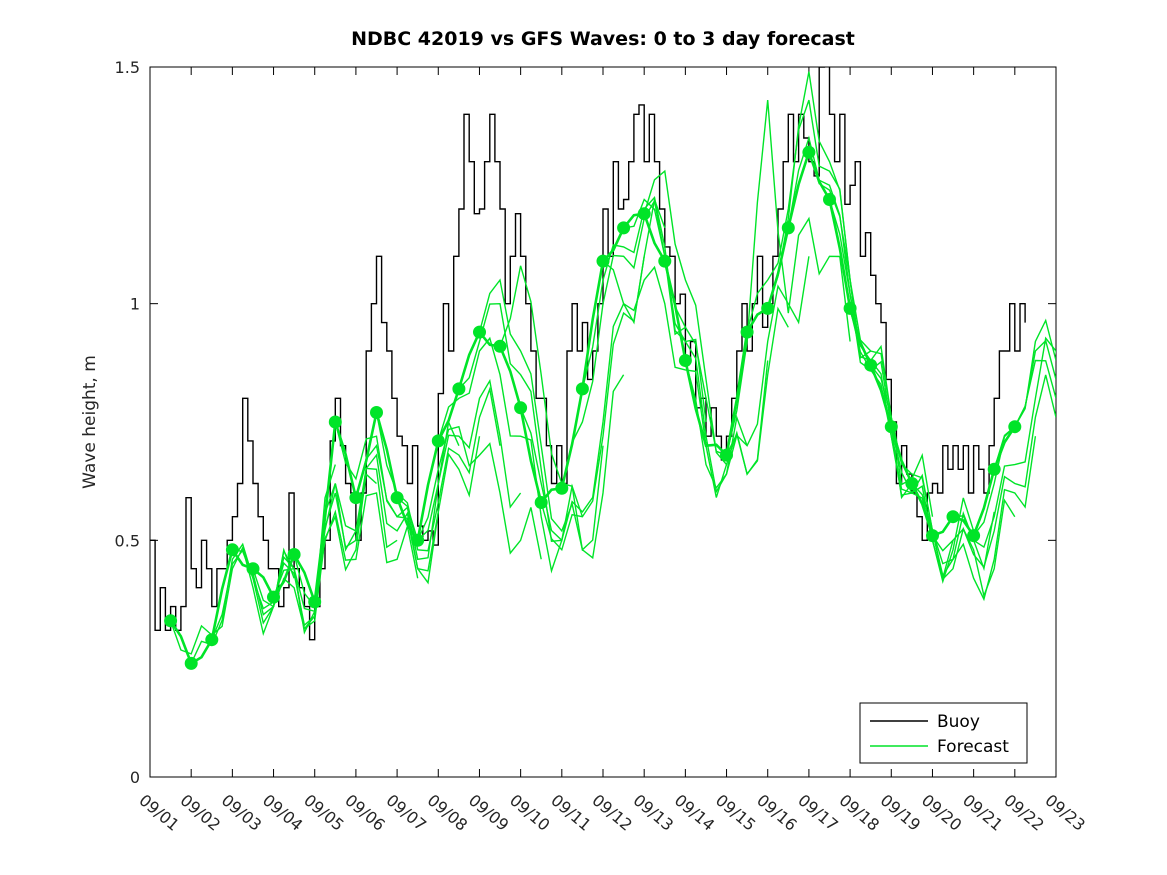  I want to click on legend-buoy-label: Buoy, so click(958, 722).